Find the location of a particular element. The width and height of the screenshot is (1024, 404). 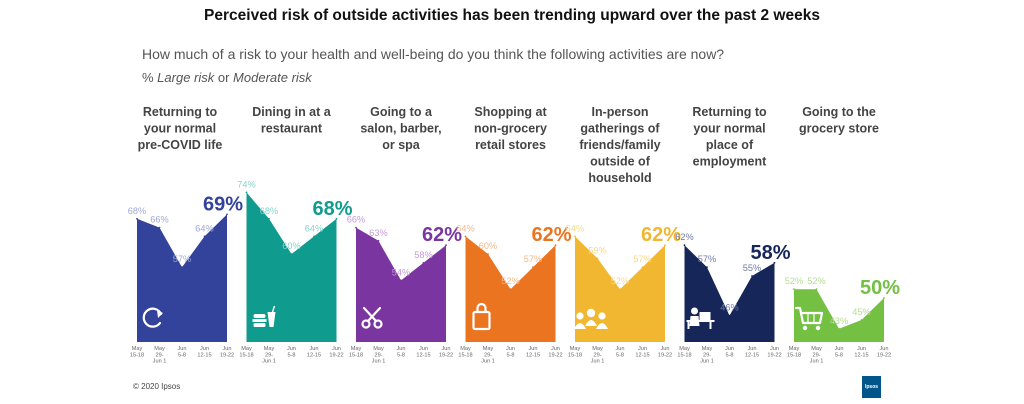

panel-caption-line: retail stores is located at coordinates (510, 145).